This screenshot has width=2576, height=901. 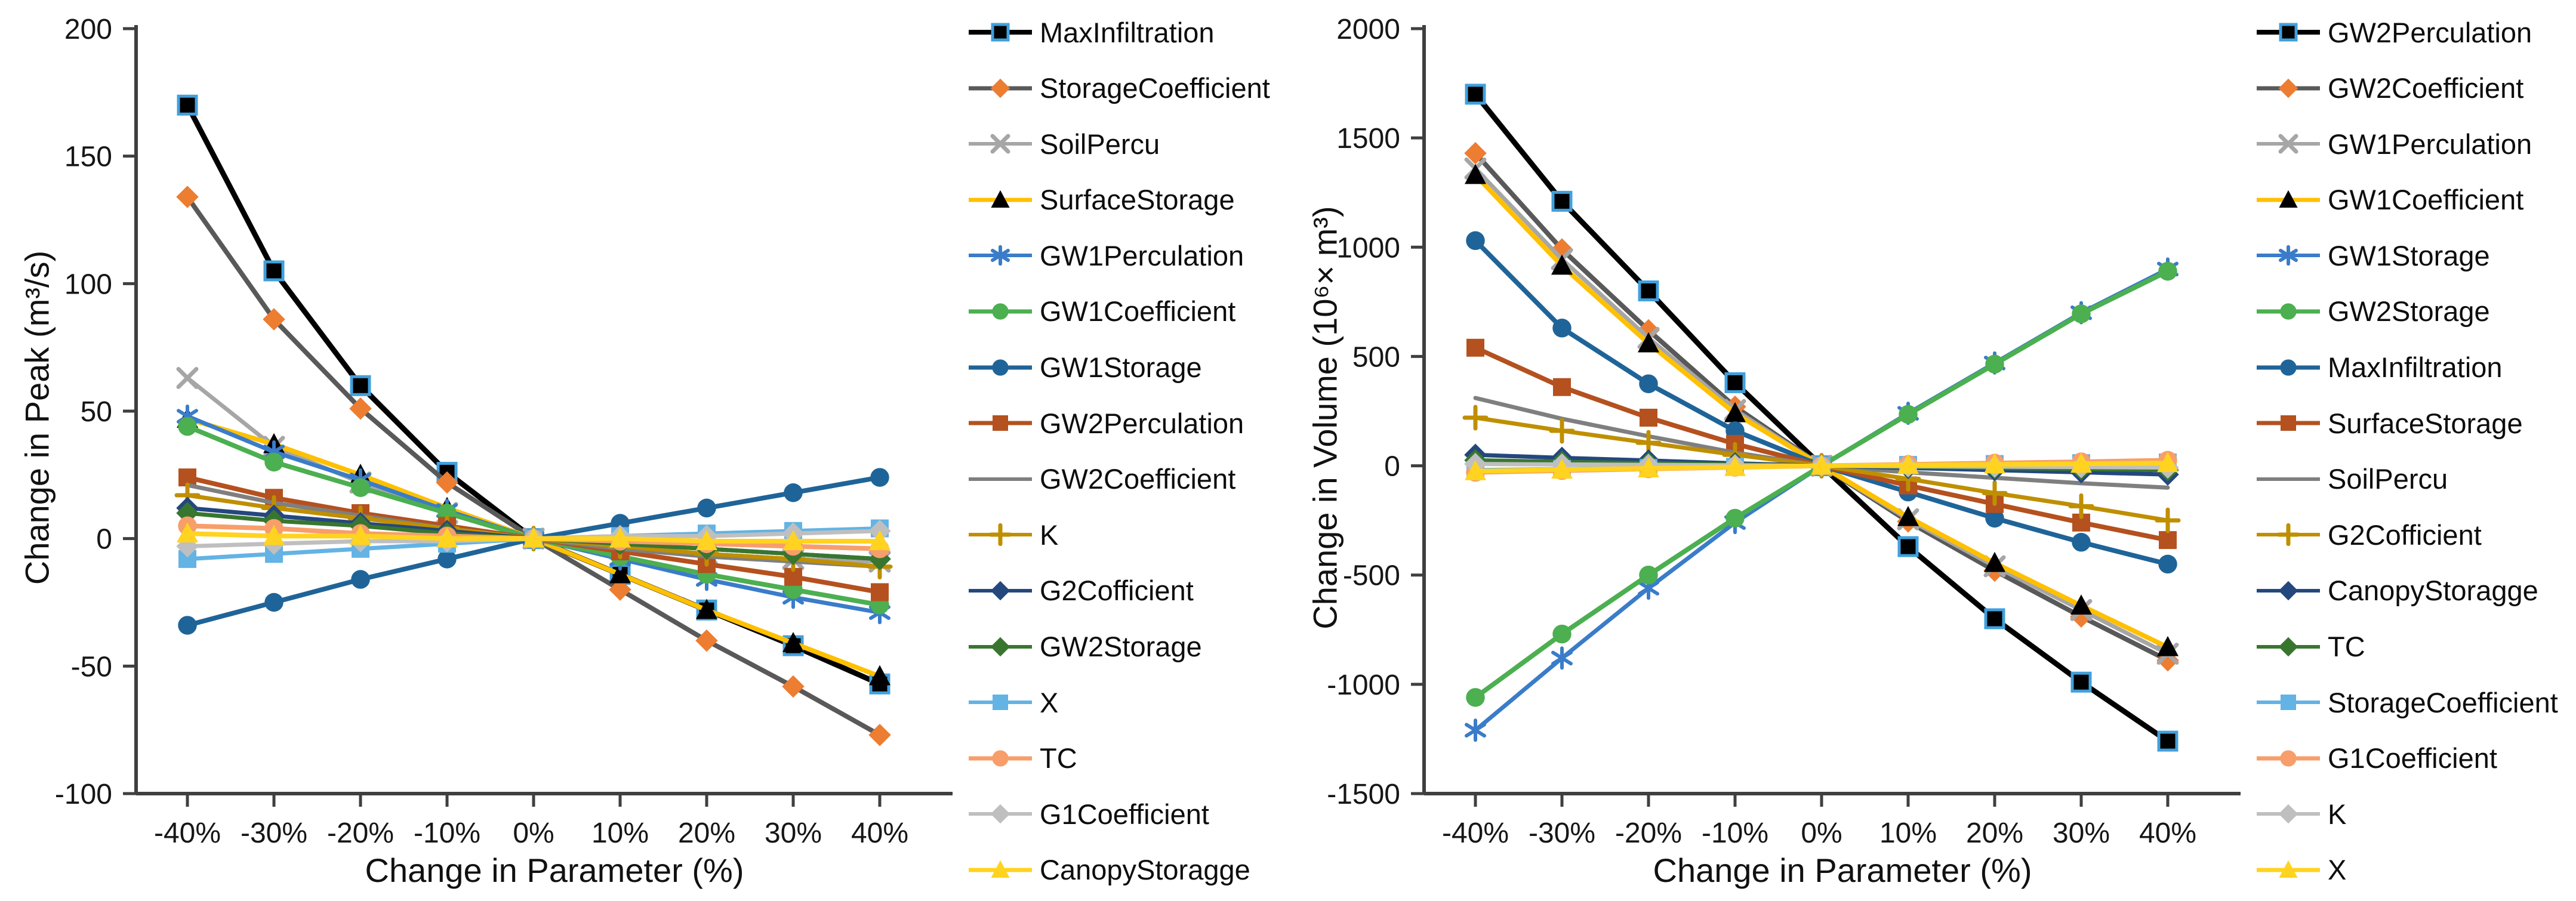 What do you see at coordinates (1475, 153) in the screenshot?
I see `series-marker-GW2Coefficient` at bounding box center [1475, 153].